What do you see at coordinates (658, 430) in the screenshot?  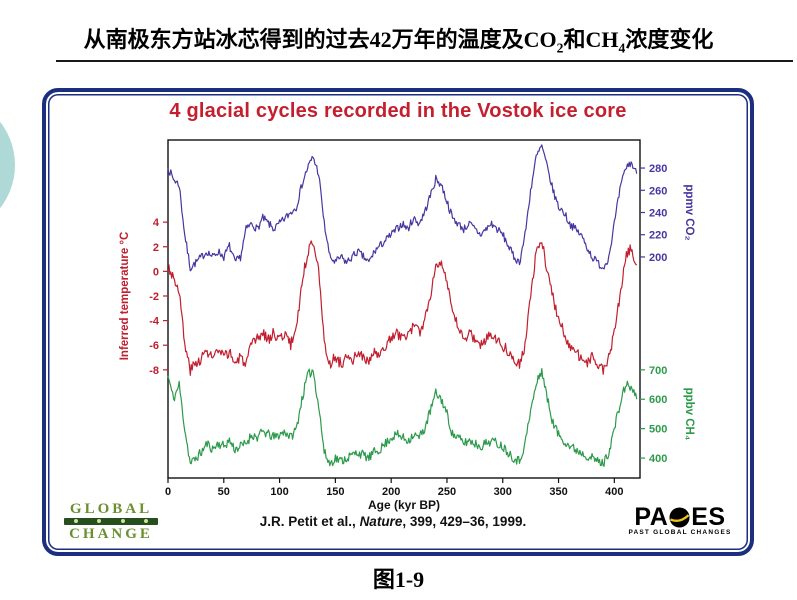 I see `y-tick-label-ch4-concentration: 500` at bounding box center [658, 430].